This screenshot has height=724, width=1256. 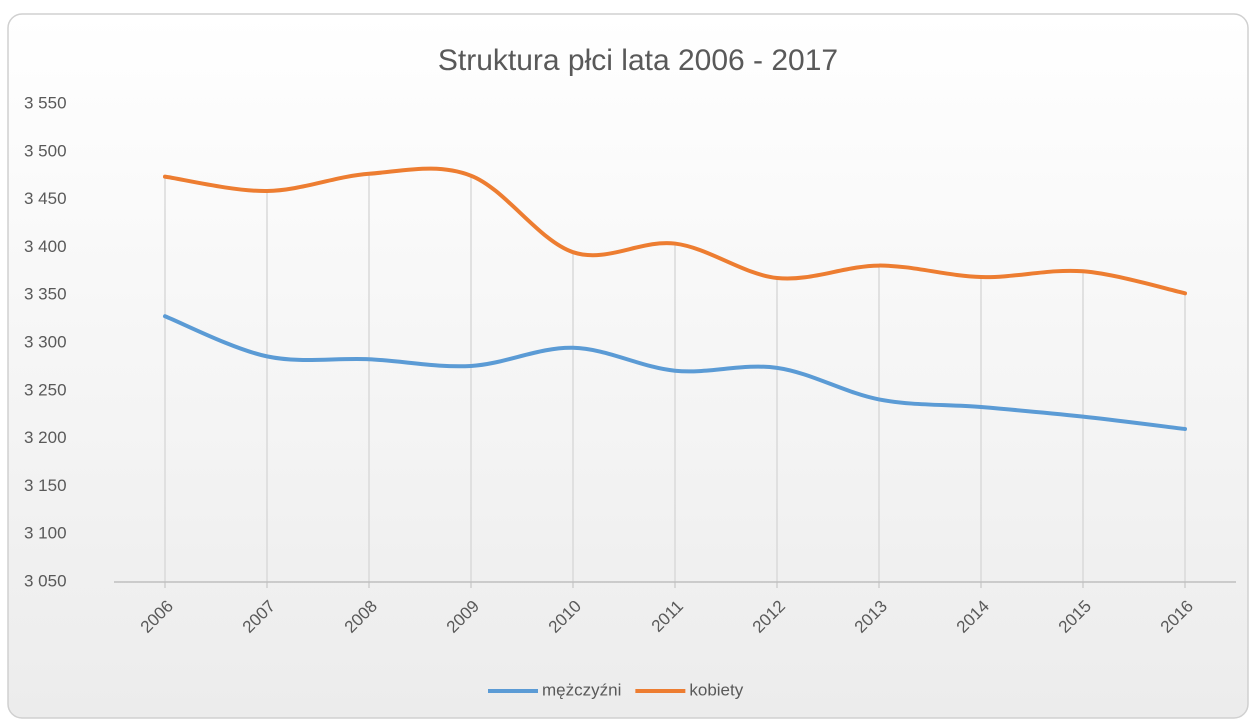 I want to click on legend-label: kobiety, so click(x=716, y=689).